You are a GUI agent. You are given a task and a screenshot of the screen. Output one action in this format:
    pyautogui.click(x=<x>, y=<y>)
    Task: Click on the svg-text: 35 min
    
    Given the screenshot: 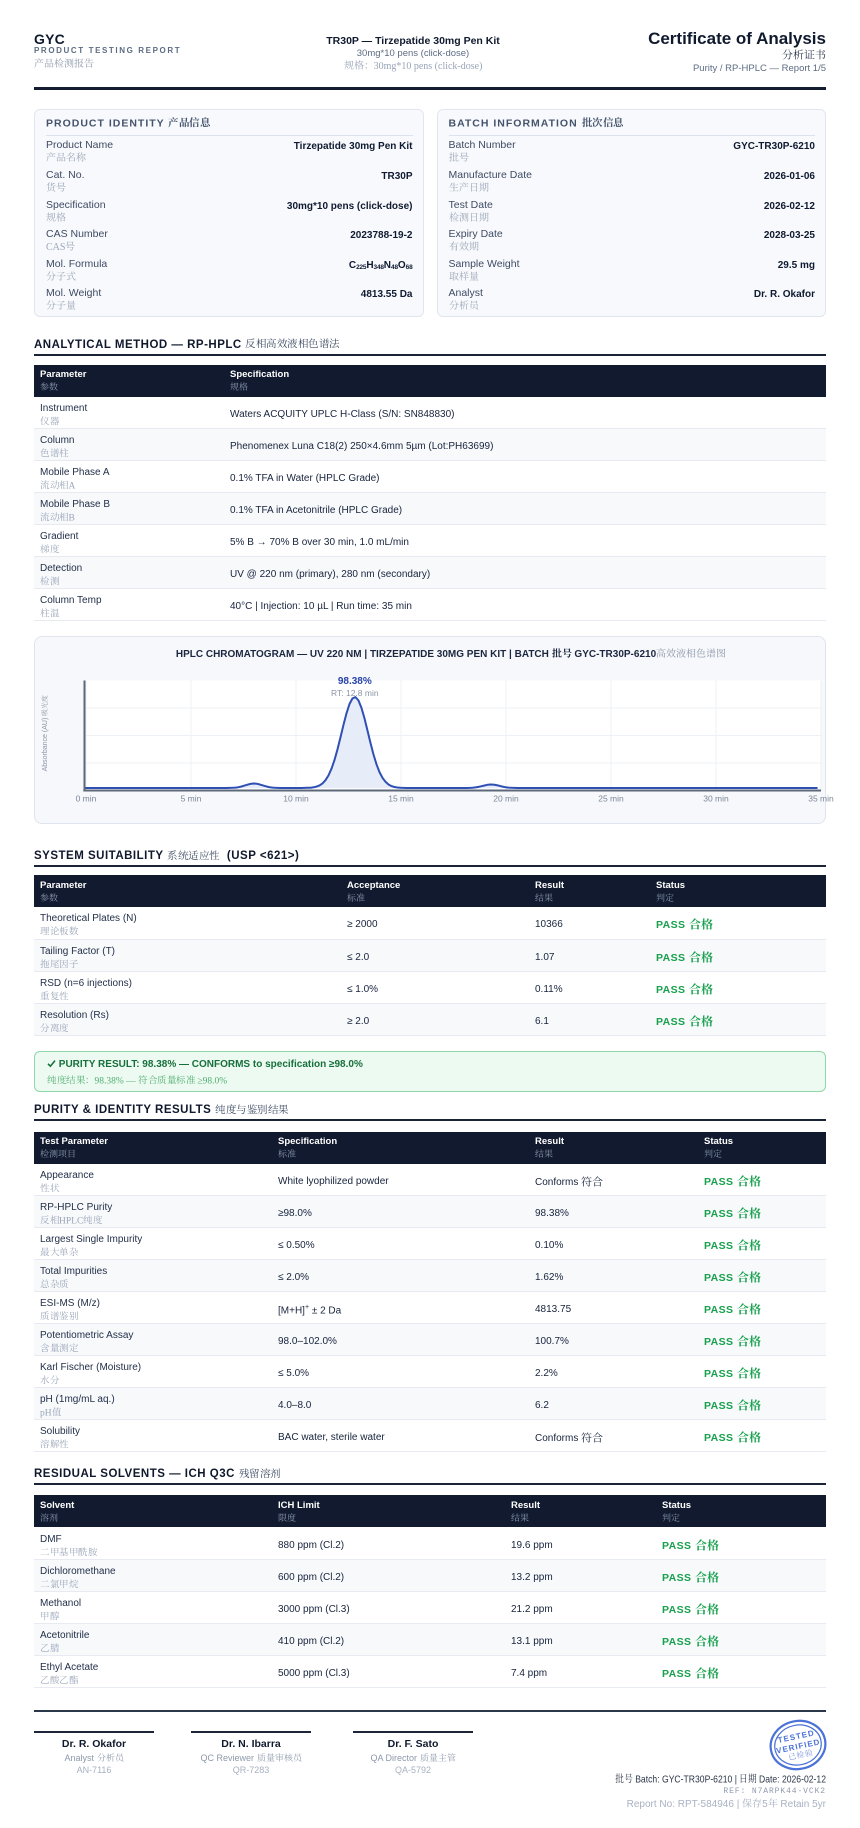 What is the action you would take?
    pyautogui.click(x=821, y=799)
    